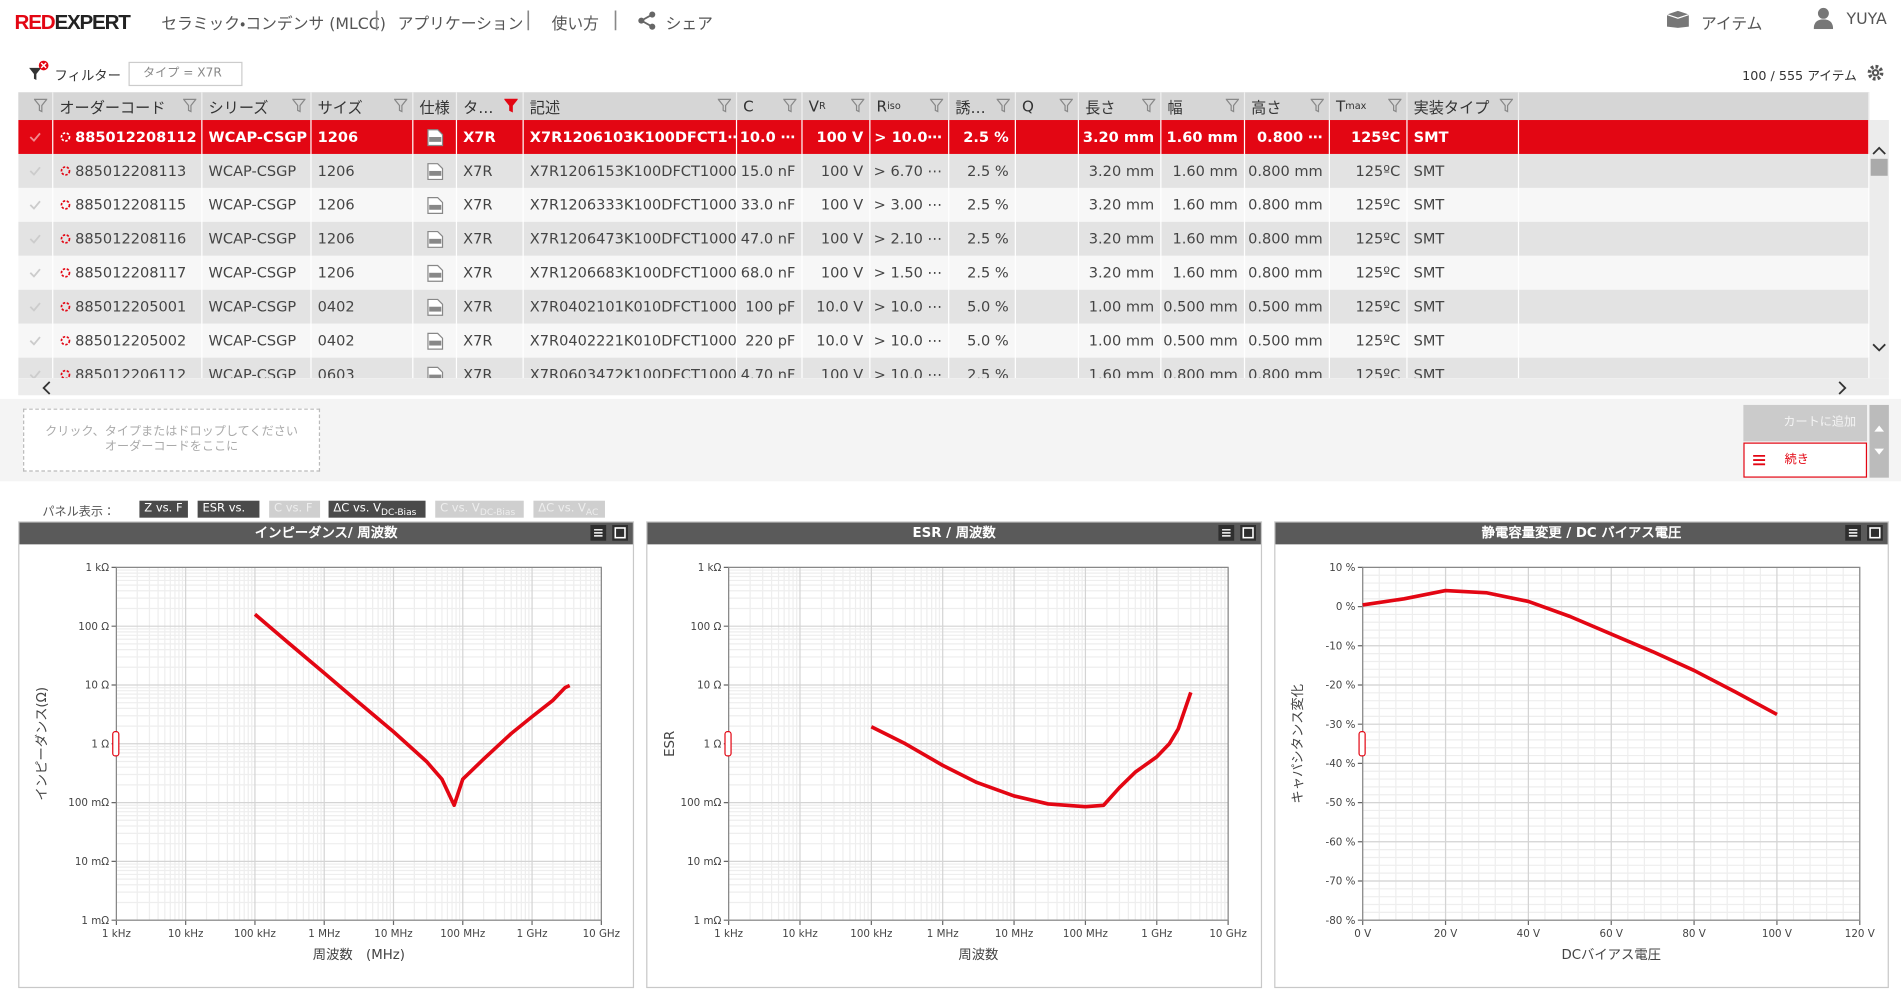 The image size is (1901, 998). I want to click on header-cell: サイズ, so click(363, 106).